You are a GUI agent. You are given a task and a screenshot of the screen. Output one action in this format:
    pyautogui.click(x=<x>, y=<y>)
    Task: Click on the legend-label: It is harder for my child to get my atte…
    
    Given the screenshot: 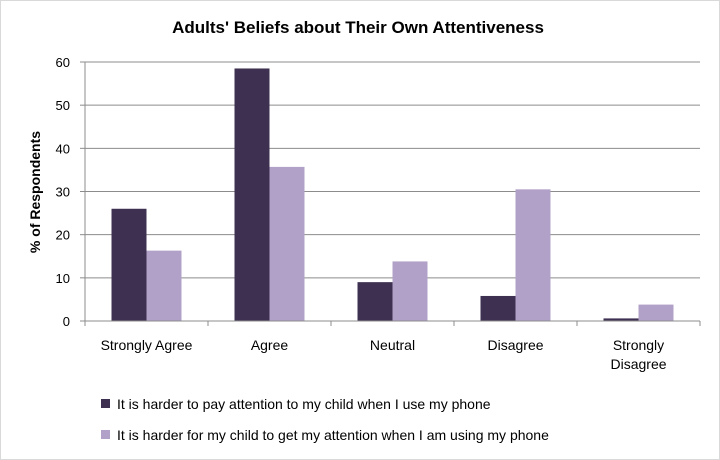 What is the action you would take?
    pyautogui.click(x=333, y=435)
    